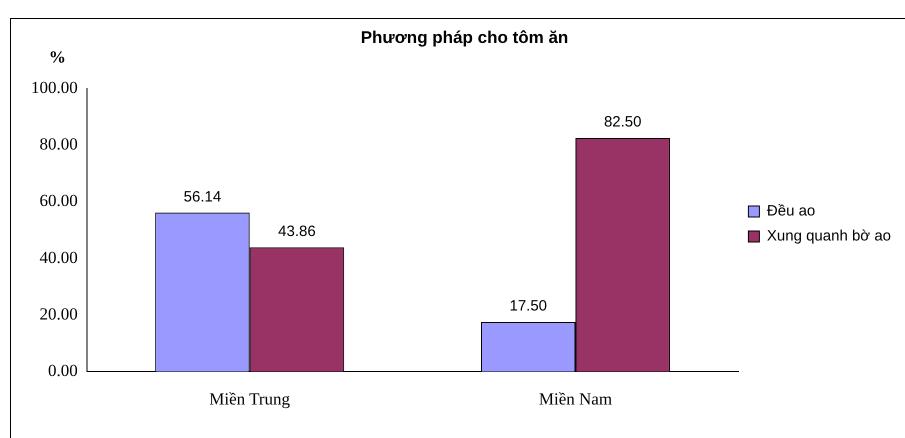  Describe the element at coordinates (59, 144) in the screenshot. I see `y-tick-label: 80.00` at that location.